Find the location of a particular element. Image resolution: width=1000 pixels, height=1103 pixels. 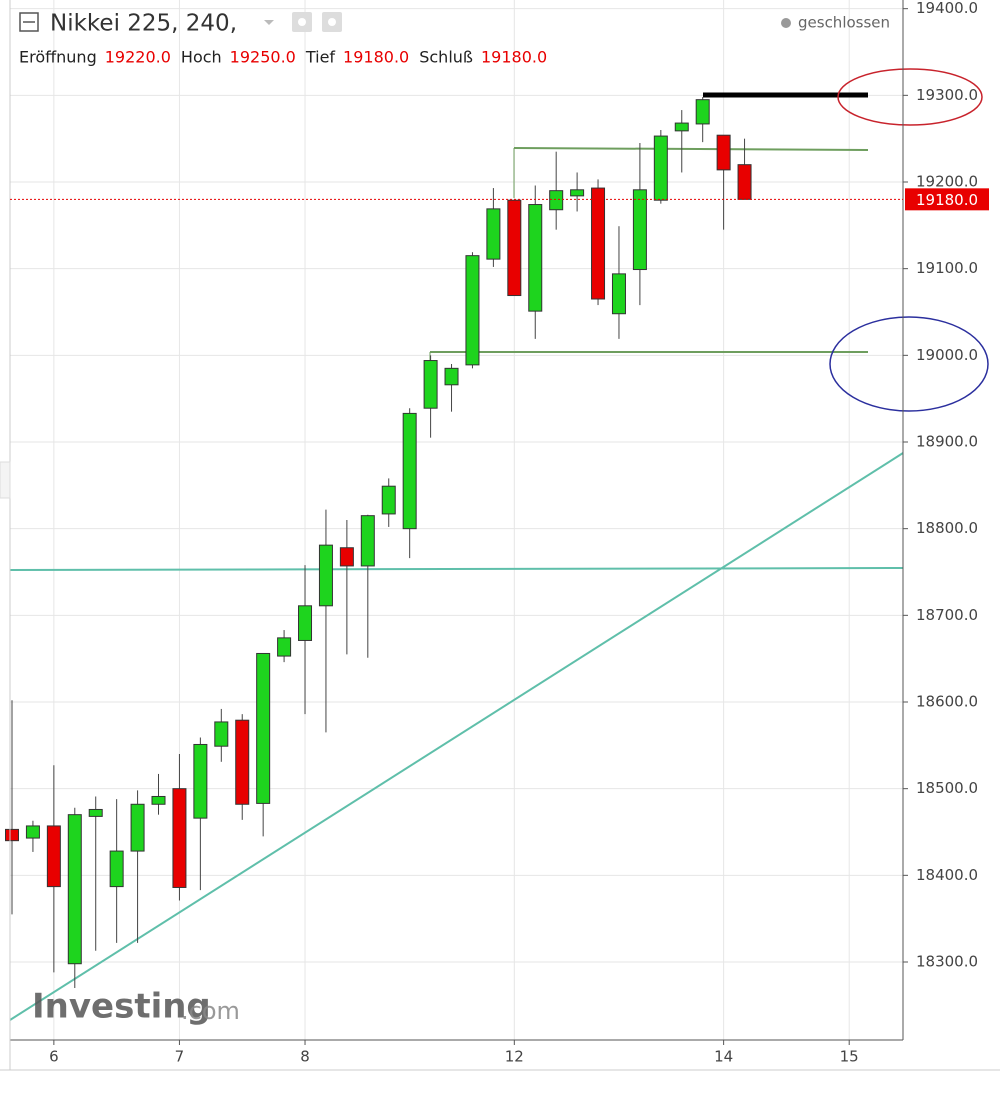

x-tick-label: 8 is located at coordinates (305, 1057).